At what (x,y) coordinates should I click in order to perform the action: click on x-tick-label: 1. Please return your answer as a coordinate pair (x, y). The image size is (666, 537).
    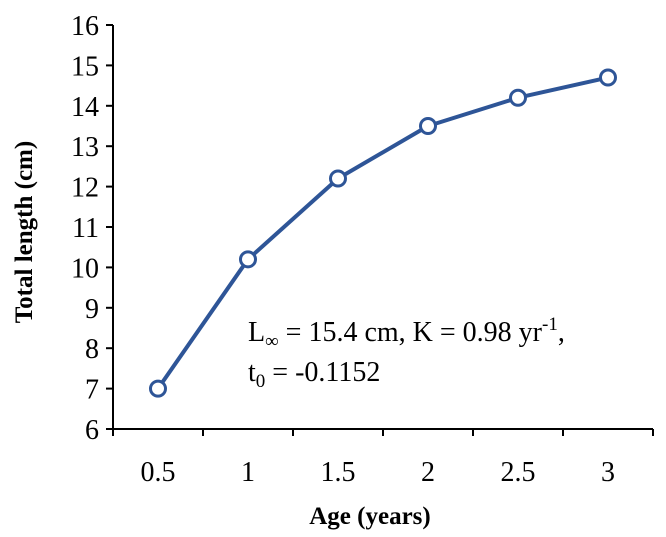
    Looking at the image, I should click on (248, 472).